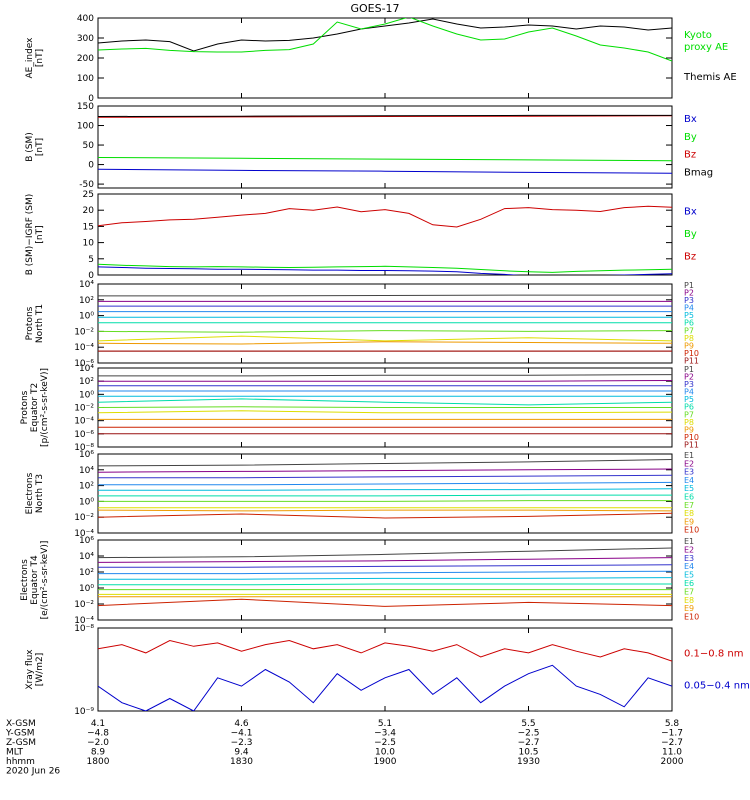 The image size is (750, 800). I want to click on legend-item: Bmag, so click(698, 173).